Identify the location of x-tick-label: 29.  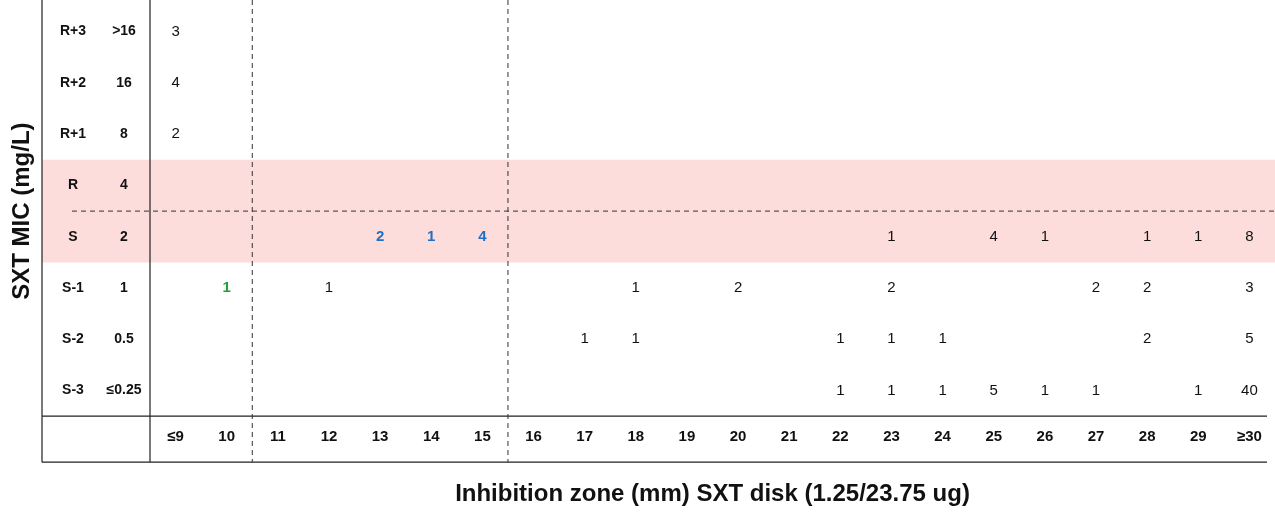
(1198, 436).